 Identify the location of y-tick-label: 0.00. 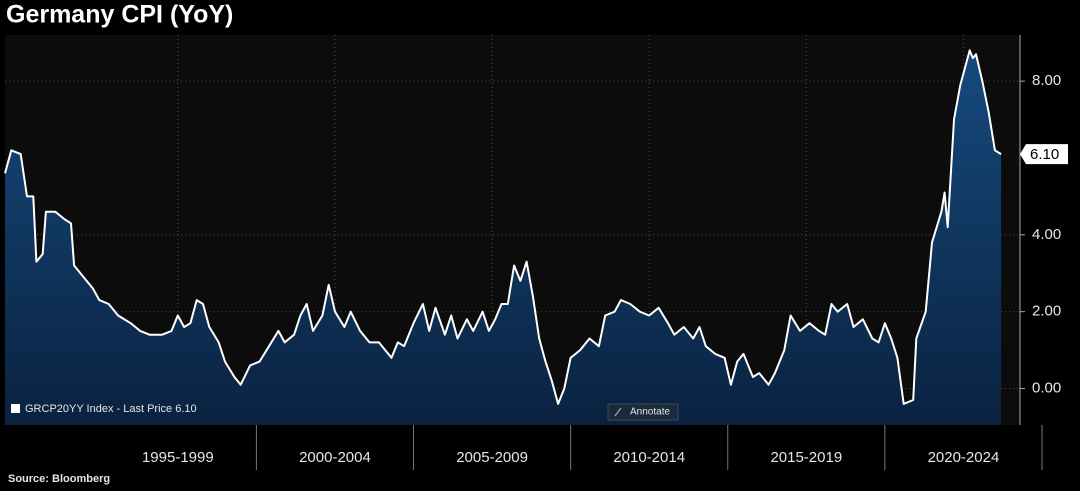
(1046, 387).